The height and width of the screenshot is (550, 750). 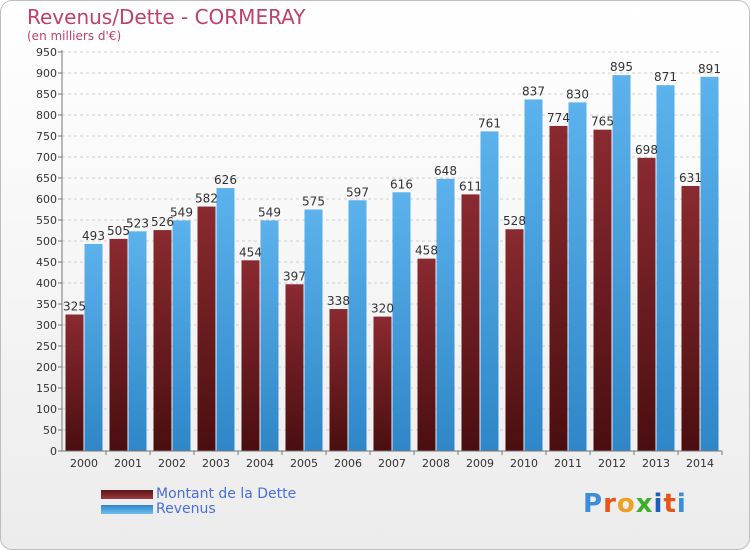 I want to click on data-label-revenus: 523, so click(x=137, y=223).